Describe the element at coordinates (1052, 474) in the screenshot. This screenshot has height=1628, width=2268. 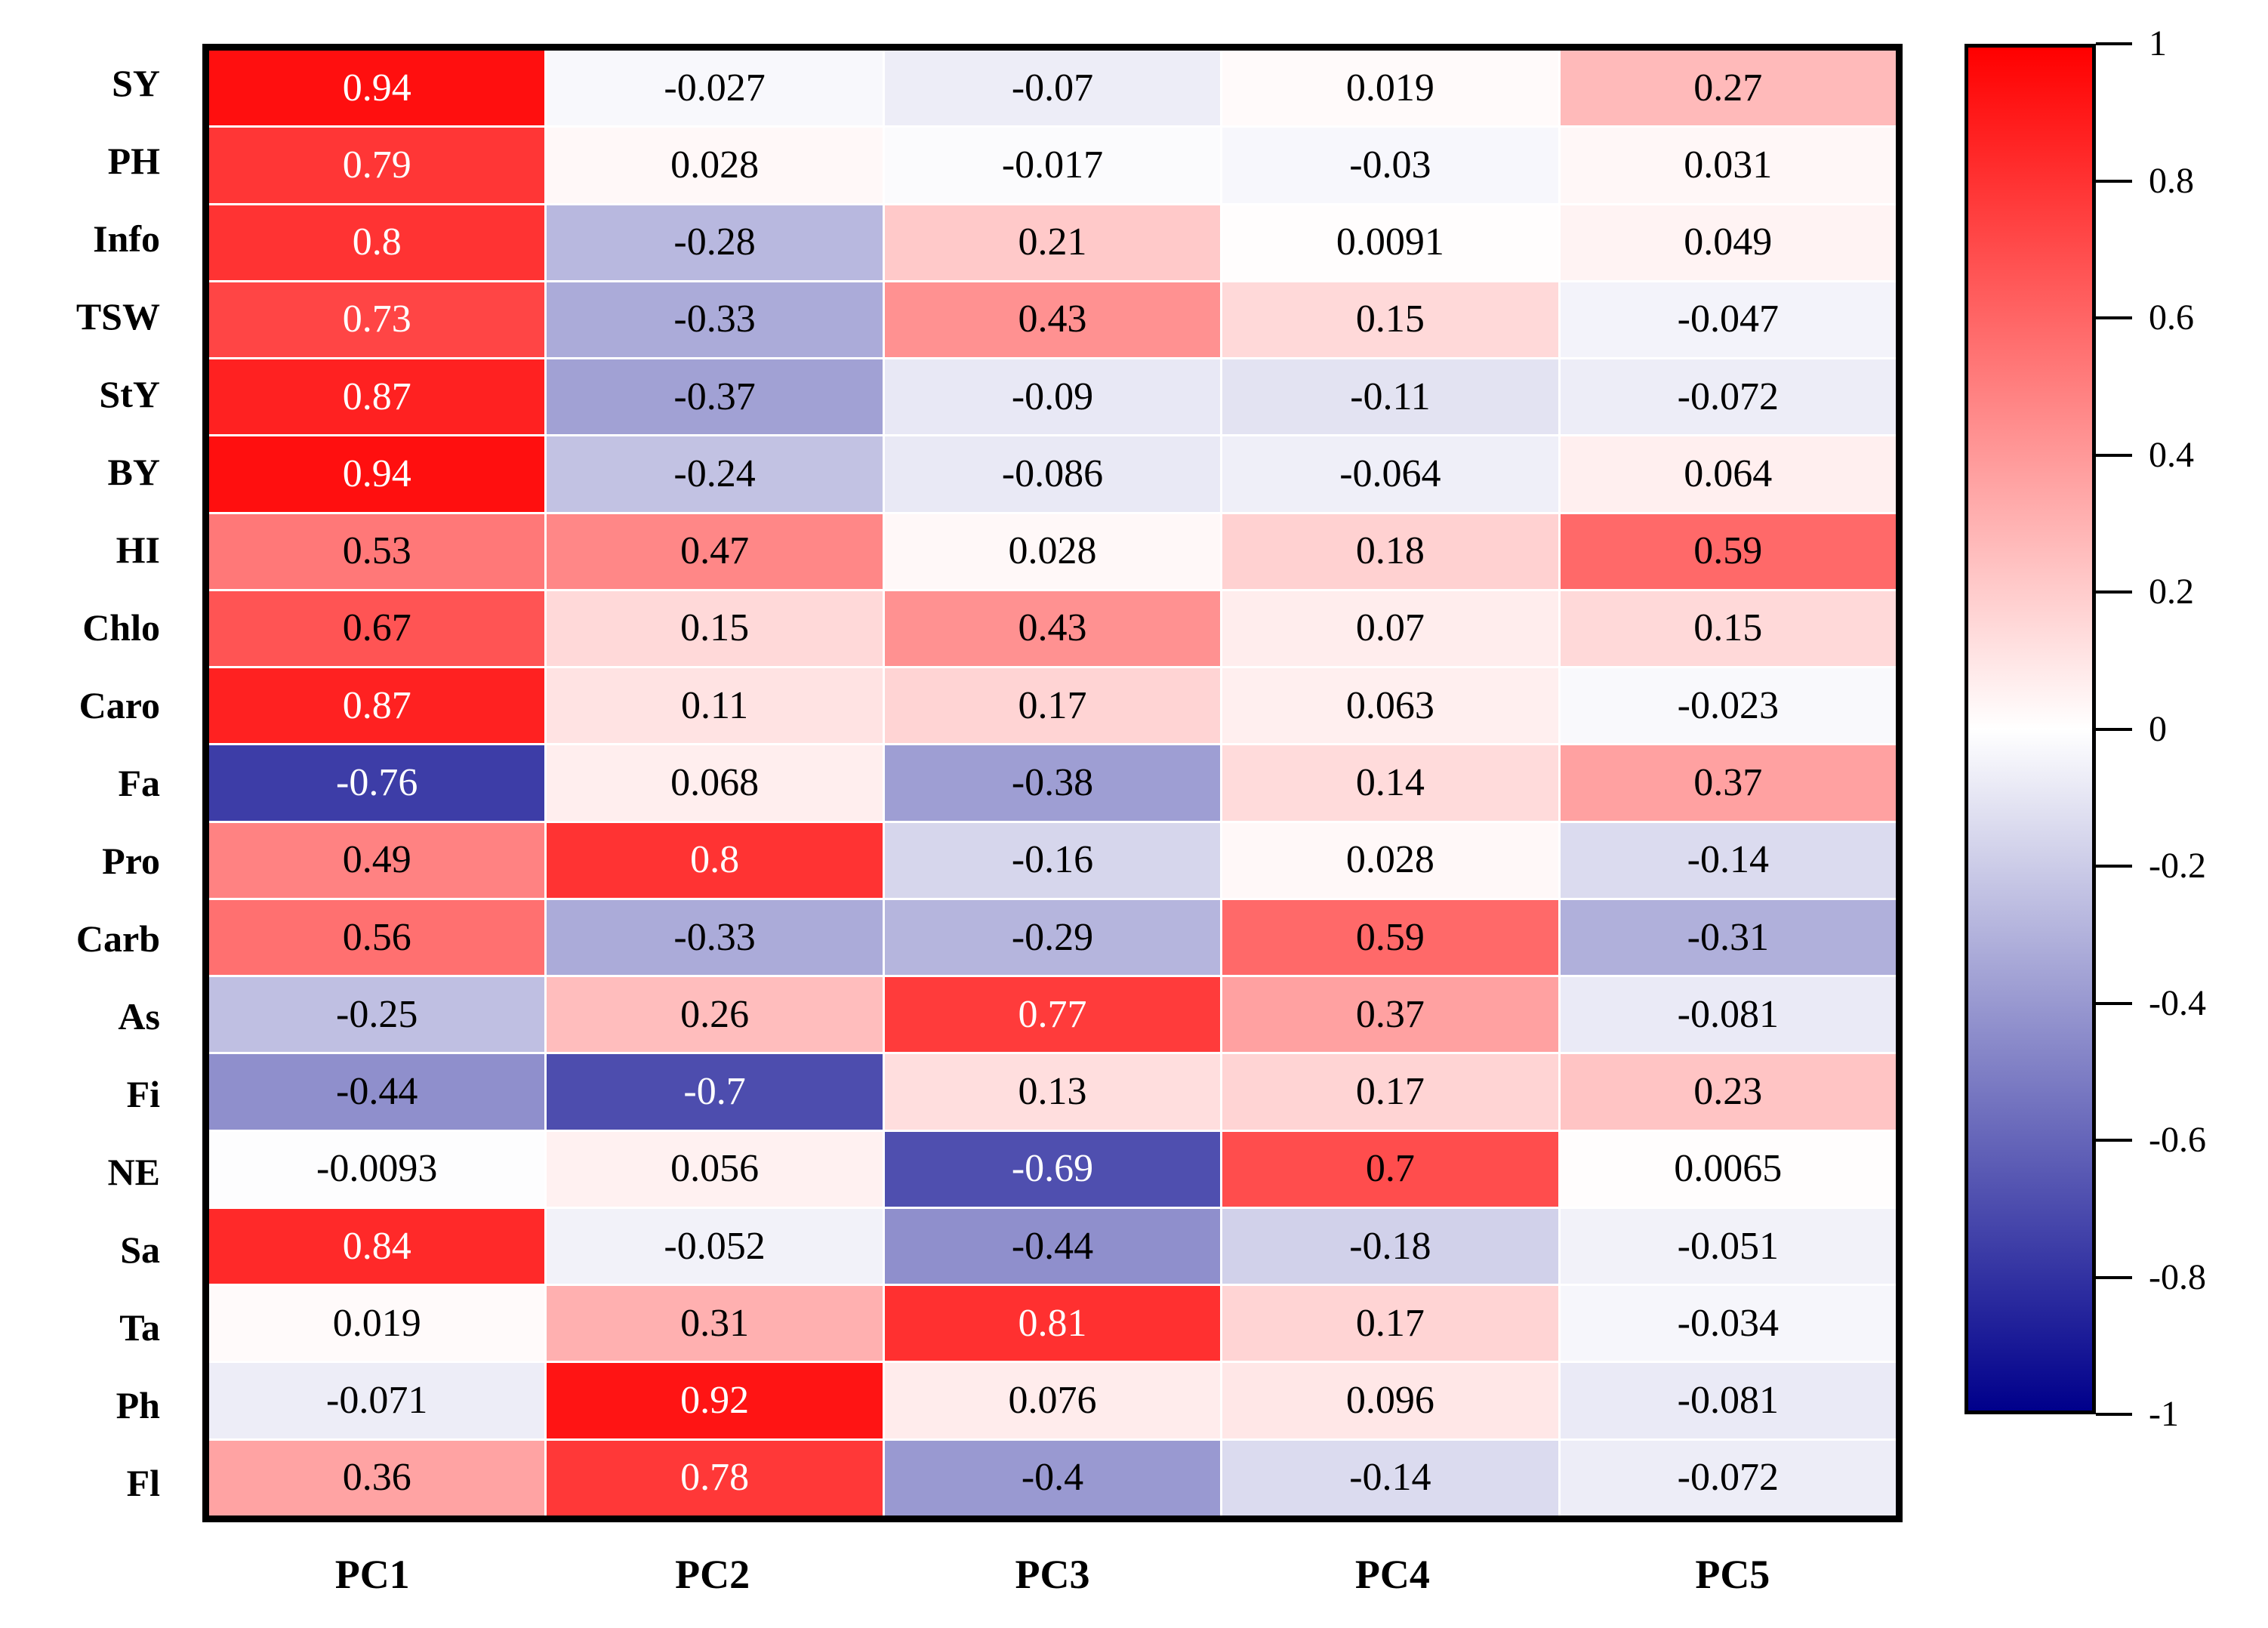
I see `heatmap-cell: -0.086` at that location.